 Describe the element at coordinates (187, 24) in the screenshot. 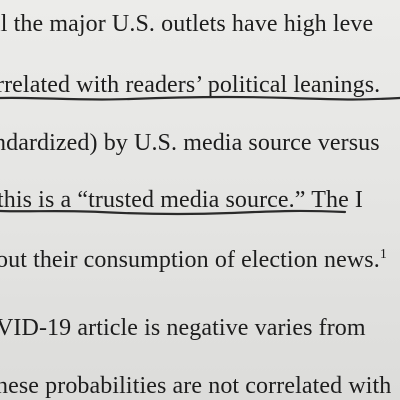

I see `text-line-1: ll the major U.S. outlets have high leve` at that location.